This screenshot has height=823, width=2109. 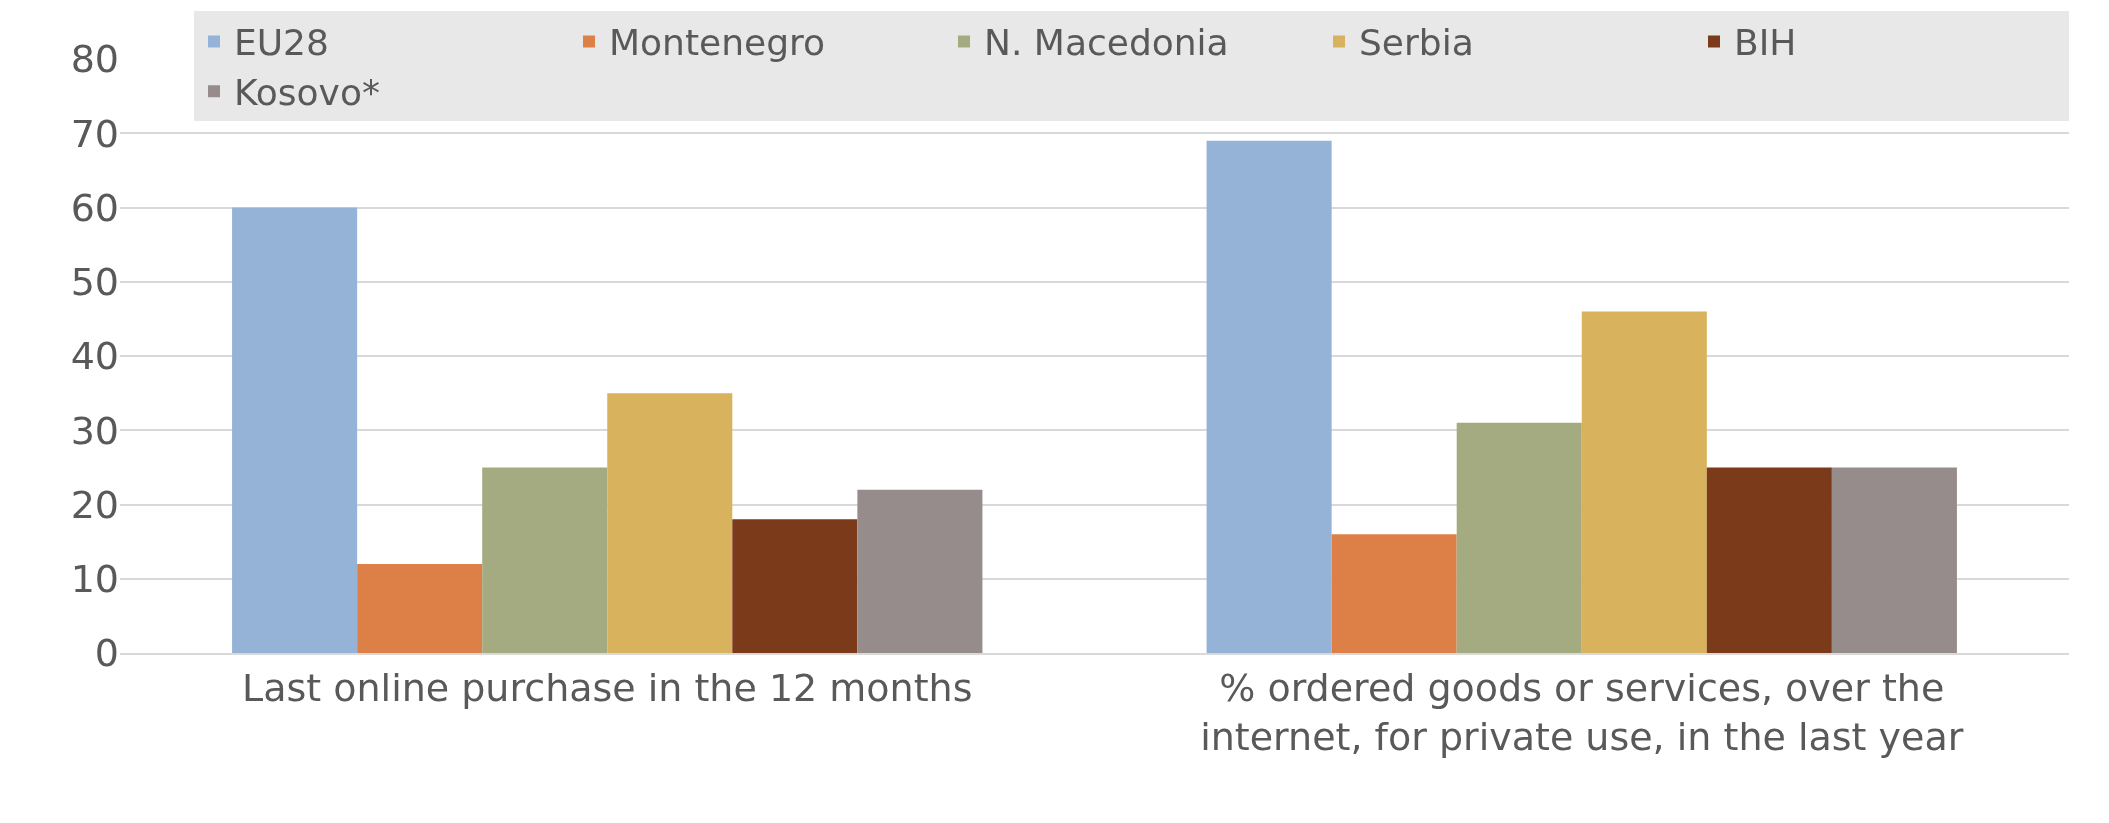 I want to click on legend-label: Serbia, so click(x=1416, y=43).